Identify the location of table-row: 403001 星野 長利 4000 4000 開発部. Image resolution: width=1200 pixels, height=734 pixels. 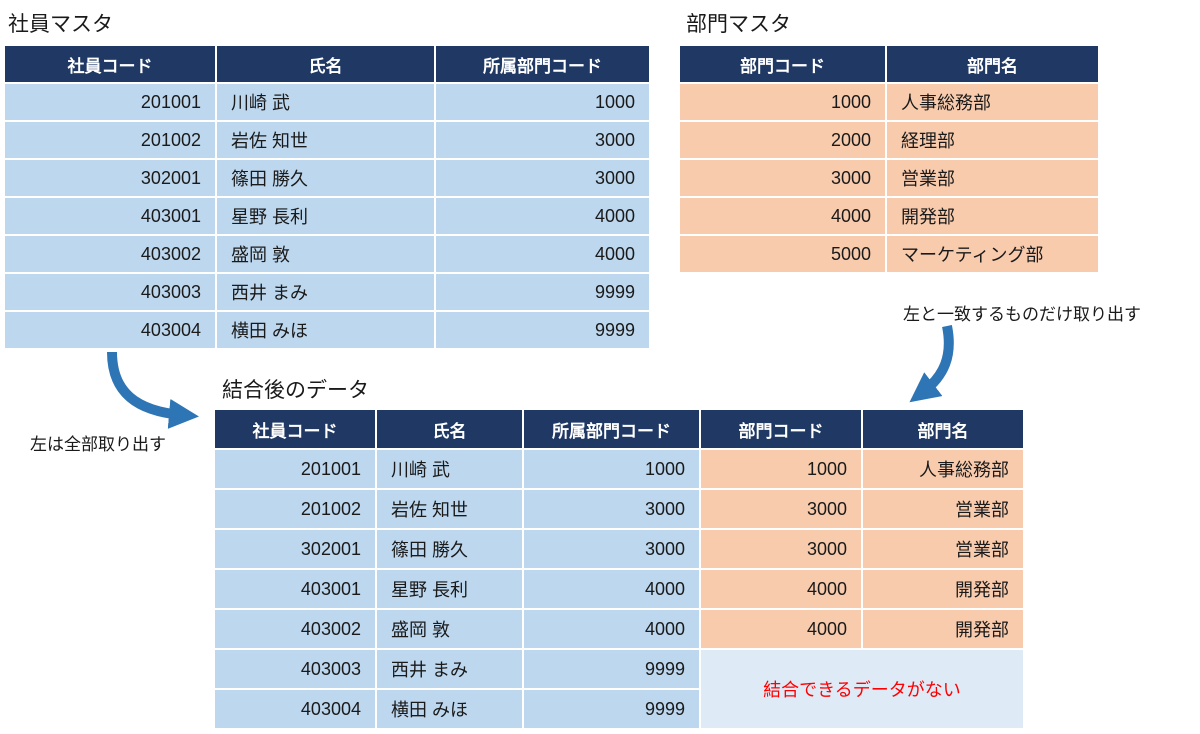
(619, 589).